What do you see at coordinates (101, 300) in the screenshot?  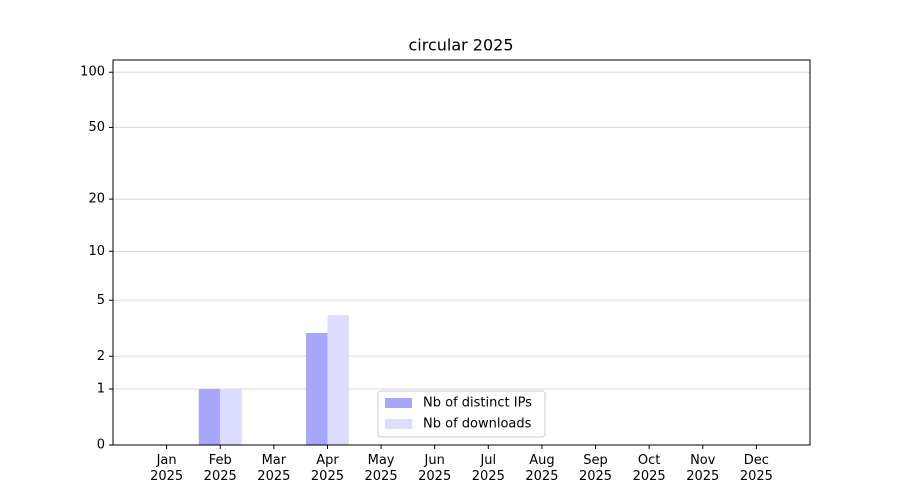 I see `y-tick-label: 5` at bounding box center [101, 300].